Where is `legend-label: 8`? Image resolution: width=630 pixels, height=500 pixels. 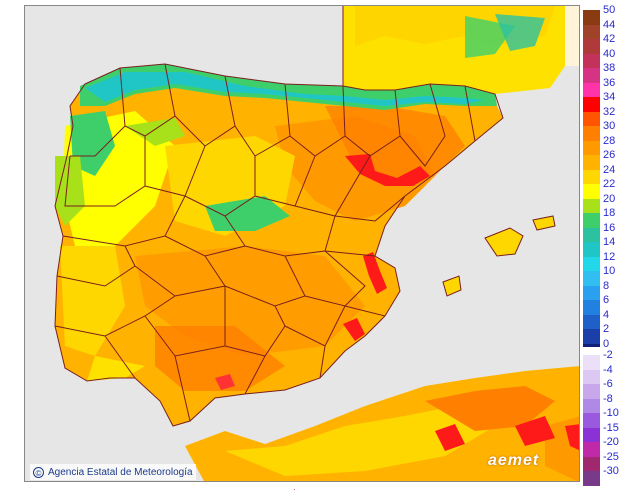 legend-label: 8 is located at coordinates (606, 285).